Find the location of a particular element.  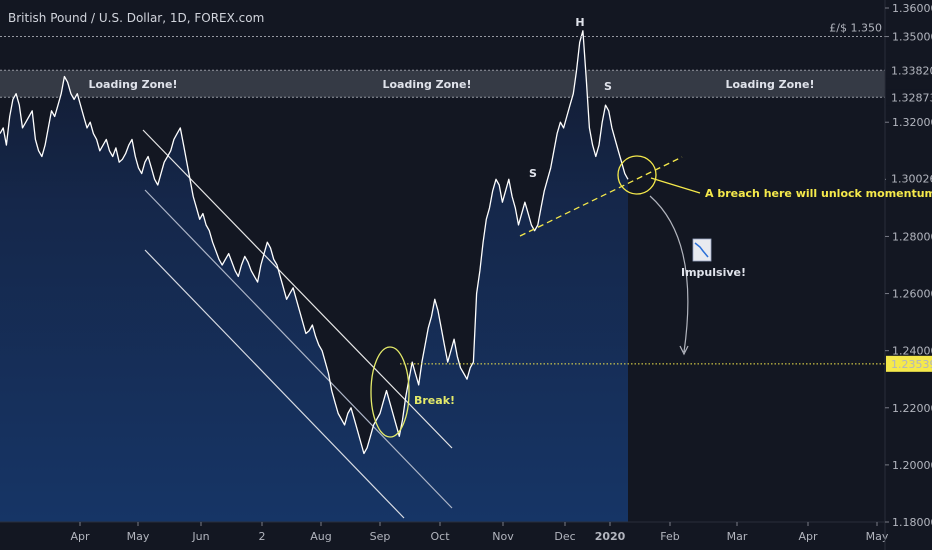

x-tick-label: Dec is located at coordinates (564, 536).